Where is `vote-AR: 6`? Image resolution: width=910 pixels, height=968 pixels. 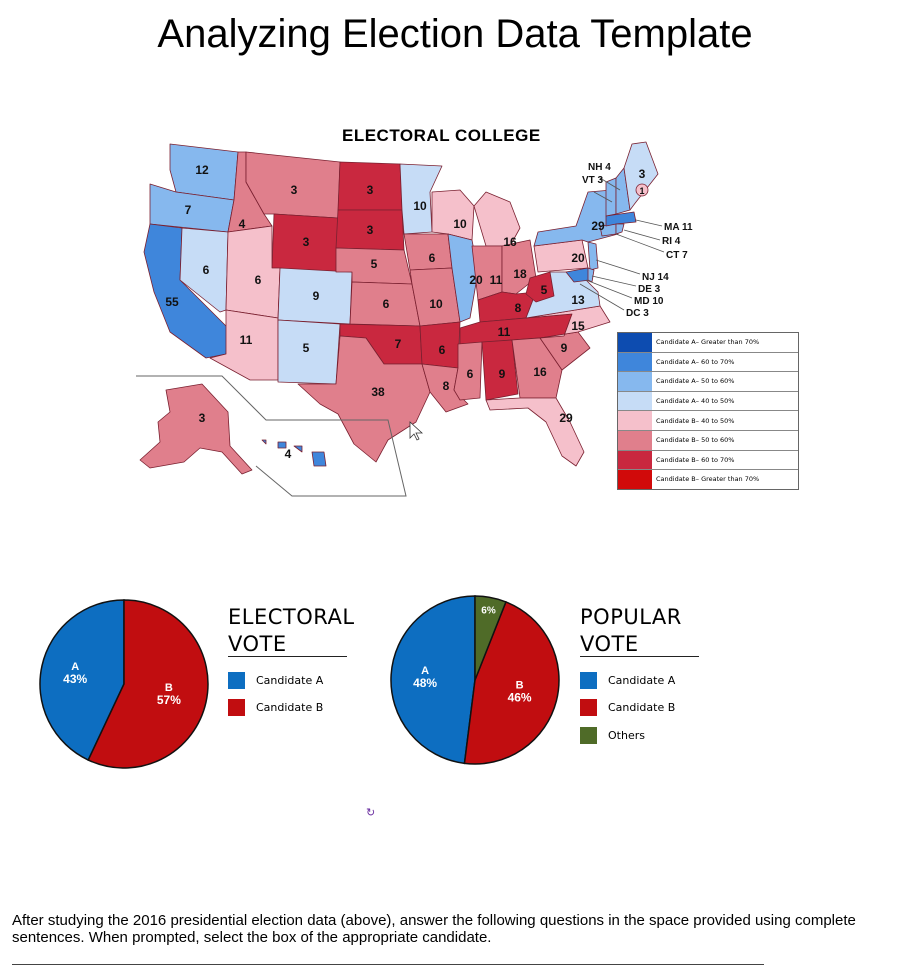
vote-AR: 6 is located at coordinates (442, 350).